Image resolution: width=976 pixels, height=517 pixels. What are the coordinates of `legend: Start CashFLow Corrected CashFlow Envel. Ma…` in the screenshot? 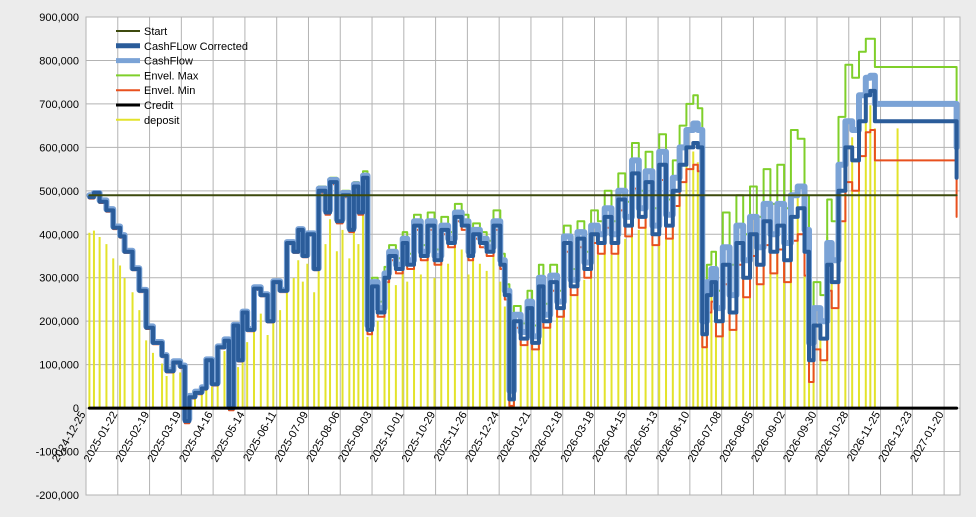 It's located at (182, 76).